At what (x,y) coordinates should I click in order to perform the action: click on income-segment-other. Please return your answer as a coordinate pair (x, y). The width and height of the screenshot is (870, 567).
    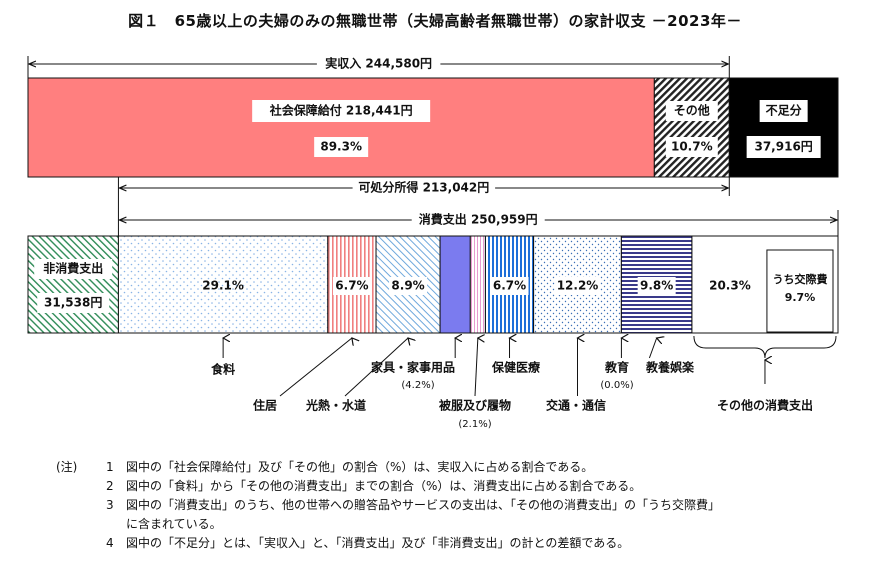
    Looking at the image, I should click on (691, 127).